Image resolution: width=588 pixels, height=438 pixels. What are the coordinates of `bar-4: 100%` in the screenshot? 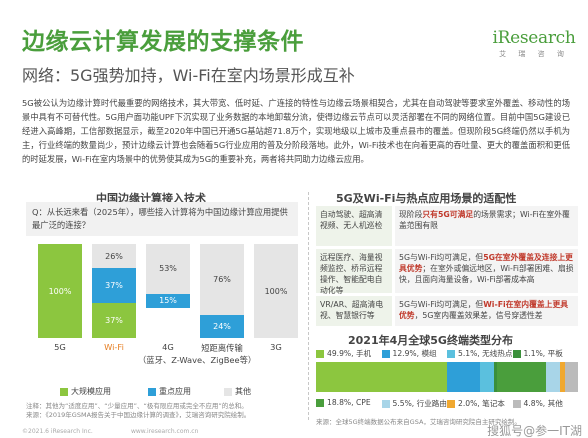 It's located at (276, 291).